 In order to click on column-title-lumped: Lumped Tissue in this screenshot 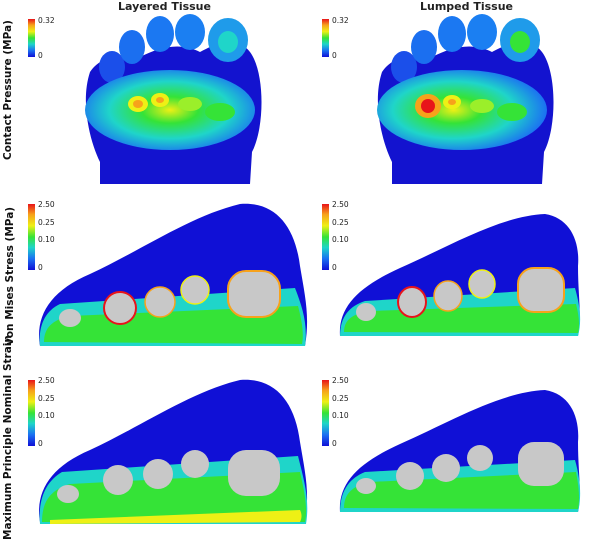, I will do `click(467, 6)`.